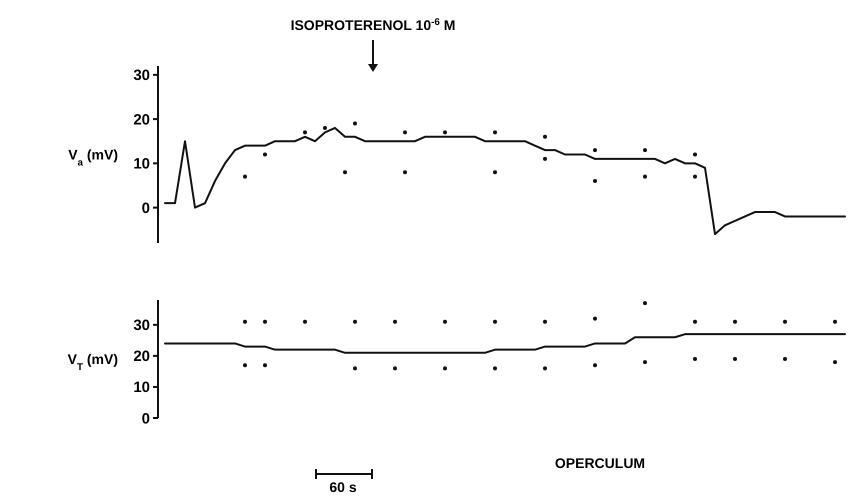 The height and width of the screenshot is (497, 848). I want to click on text: ISOPROTERENOL 10$^{-6}$ M, so click(373, 24).